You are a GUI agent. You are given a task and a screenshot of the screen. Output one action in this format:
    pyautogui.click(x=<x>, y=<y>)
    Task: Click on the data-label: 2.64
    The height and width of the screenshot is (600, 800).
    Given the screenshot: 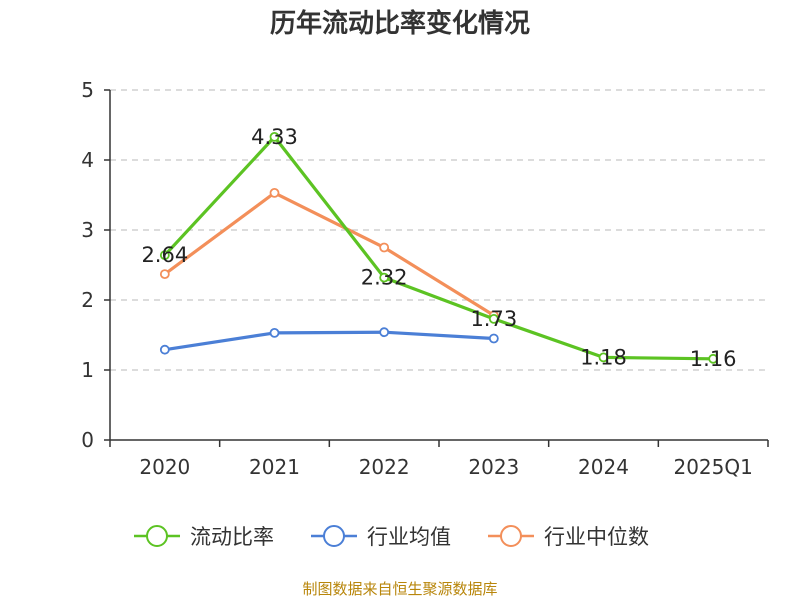 What is the action you would take?
    pyautogui.click(x=164, y=255)
    